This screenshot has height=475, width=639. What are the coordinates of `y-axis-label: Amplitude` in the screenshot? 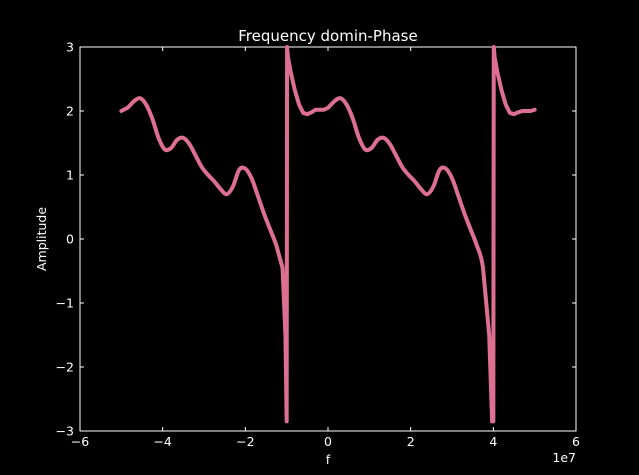 It's located at (41, 239).